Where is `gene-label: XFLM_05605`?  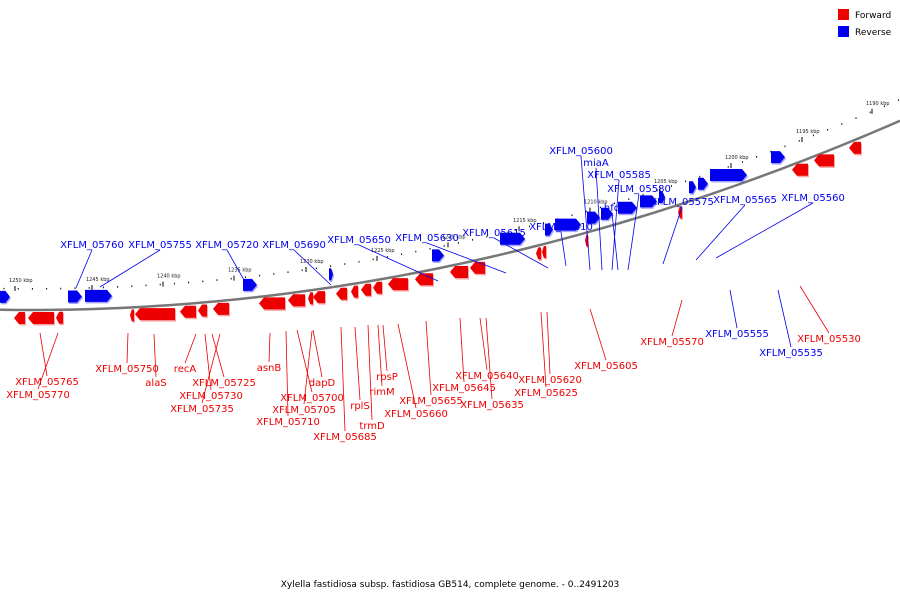 gene-label: XFLM_05605 is located at coordinates (606, 366).